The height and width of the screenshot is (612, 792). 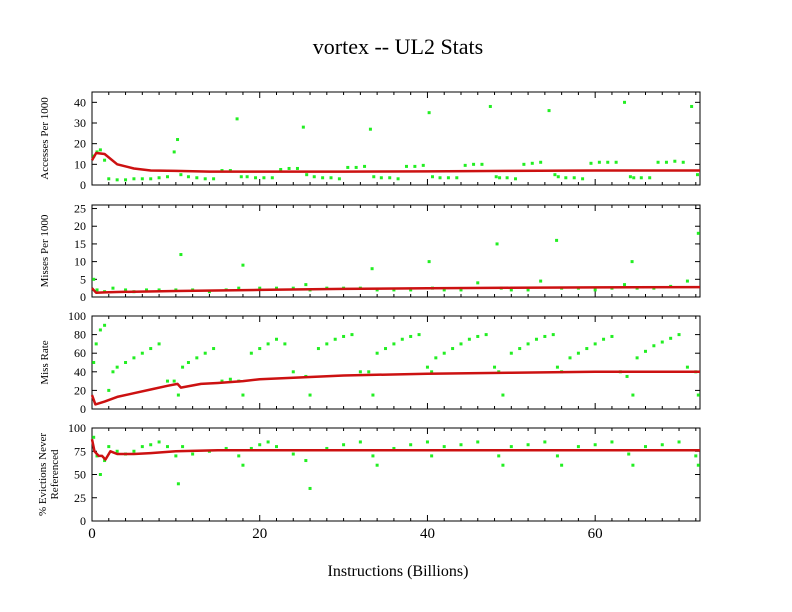 What do you see at coordinates (427, 534) in the screenshot?
I see `x-tick-label: 40` at bounding box center [427, 534].